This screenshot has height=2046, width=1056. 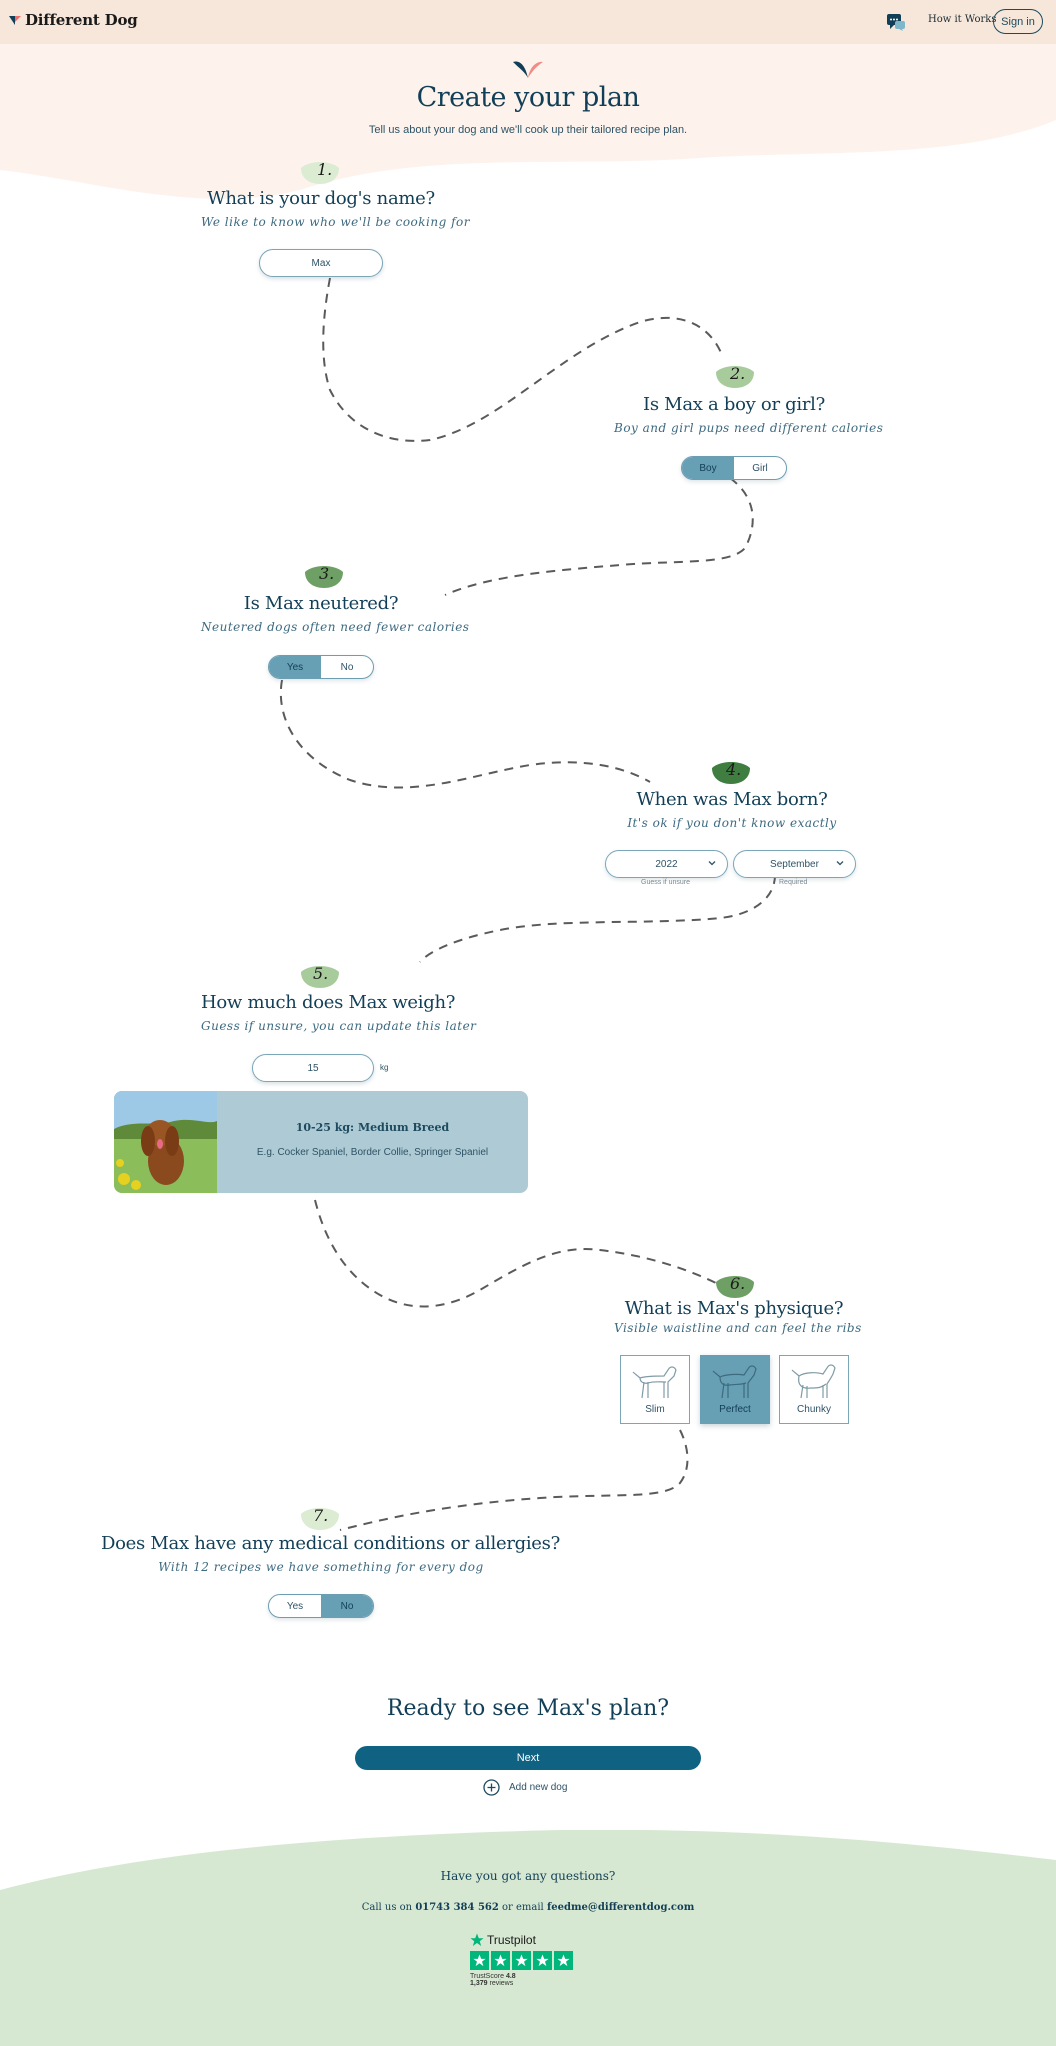 I want to click on step-3-hint: Neutered dogs often need fewer calories, so click(x=335, y=627).